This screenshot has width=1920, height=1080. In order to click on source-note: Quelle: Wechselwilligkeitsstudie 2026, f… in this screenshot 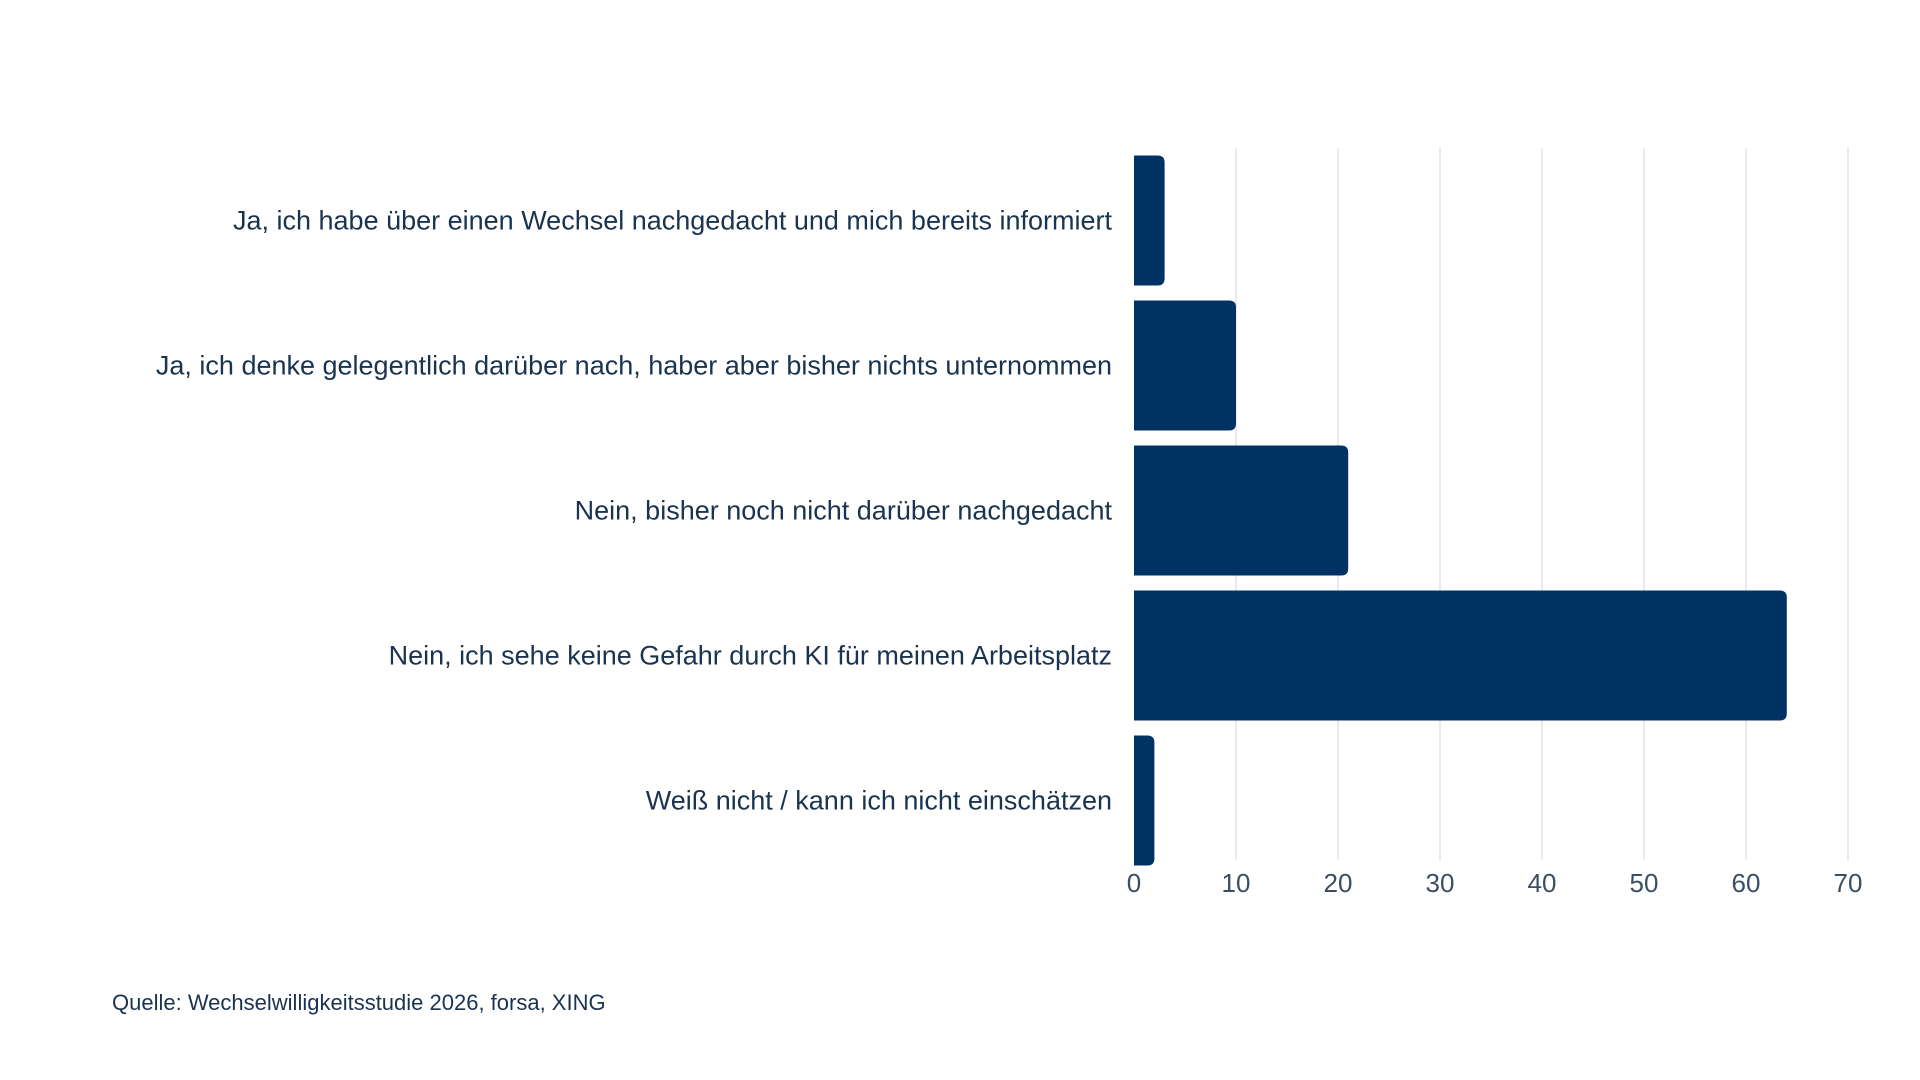, I will do `click(359, 1002)`.